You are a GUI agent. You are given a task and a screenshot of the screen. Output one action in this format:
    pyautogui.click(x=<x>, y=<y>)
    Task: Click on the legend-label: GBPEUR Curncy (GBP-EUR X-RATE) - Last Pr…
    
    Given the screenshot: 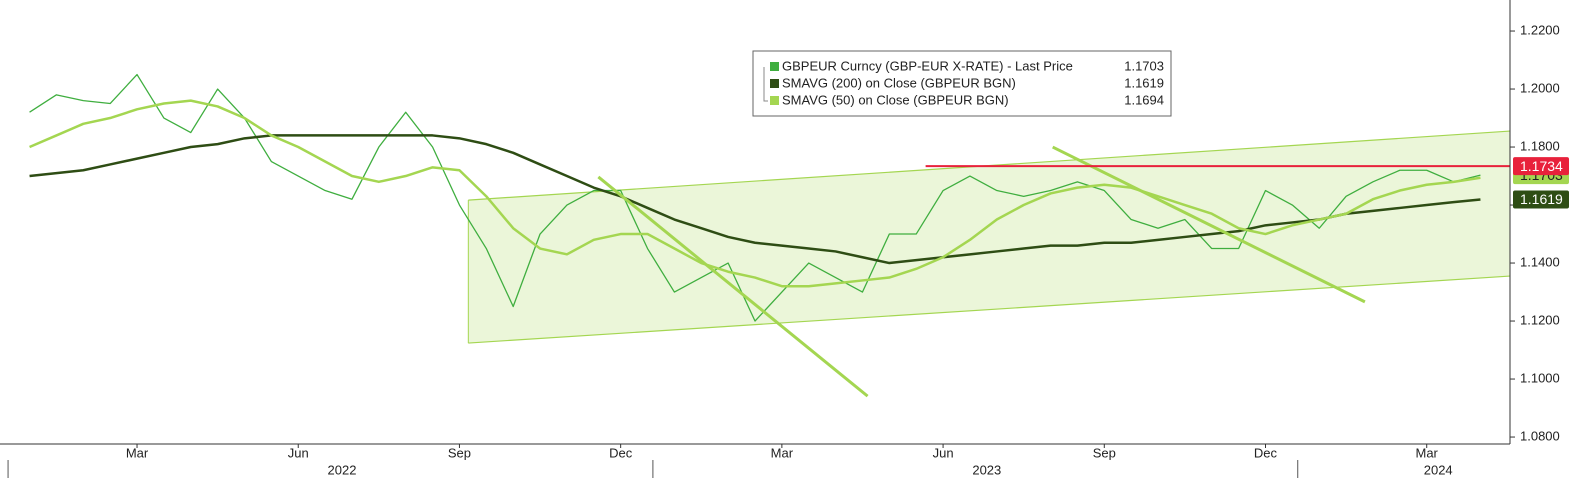 What is the action you would take?
    pyautogui.click(x=927, y=65)
    